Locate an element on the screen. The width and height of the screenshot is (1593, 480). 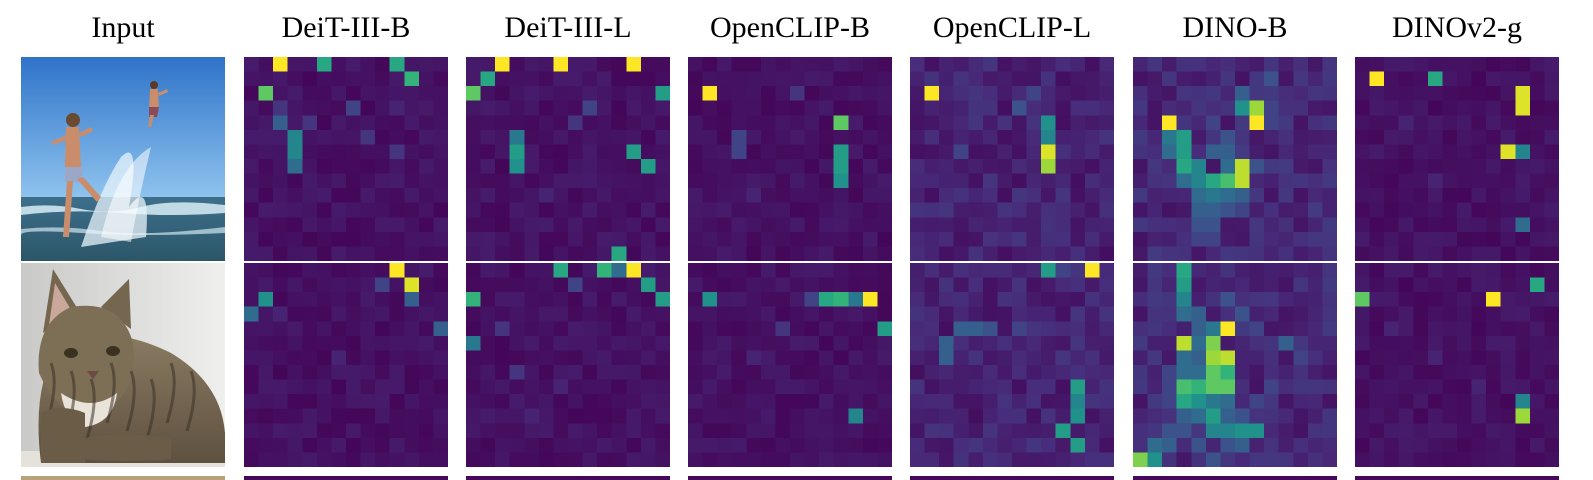
column-header-dinov2-g: DINOv2-g is located at coordinates (1457, 27).